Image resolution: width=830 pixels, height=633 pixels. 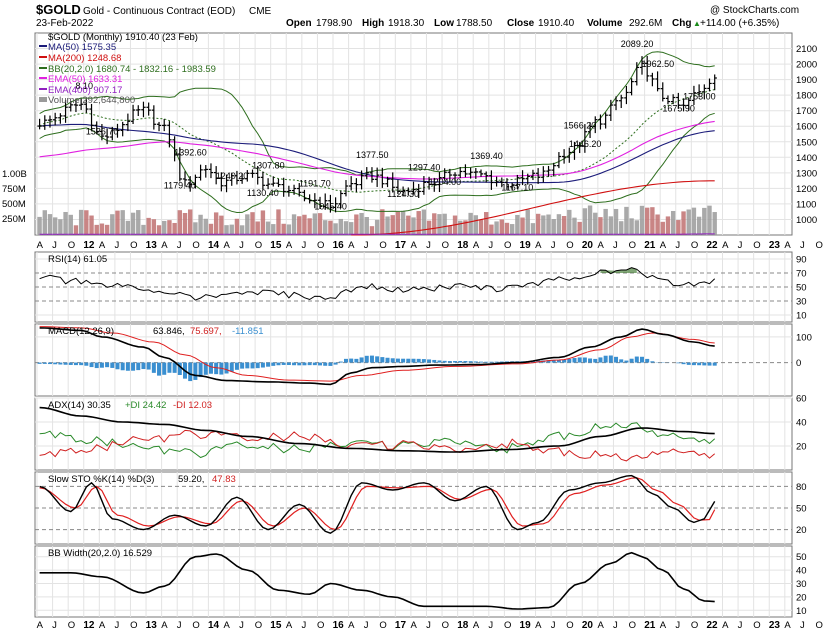 What do you see at coordinates (79, 405) in the screenshot?
I see `legend-adx: ADX(14) 30.35` at bounding box center [79, 405].